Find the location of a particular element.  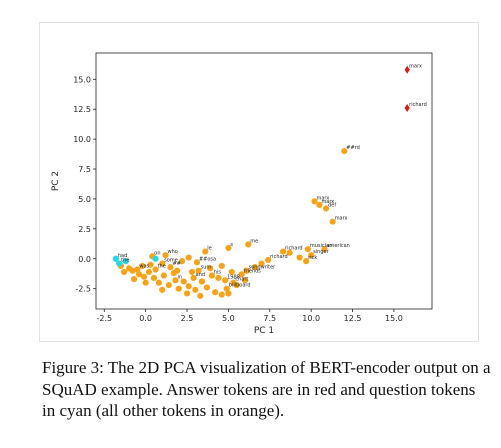

x-tick-label: 10.0 is located at coordinates (311, 318).